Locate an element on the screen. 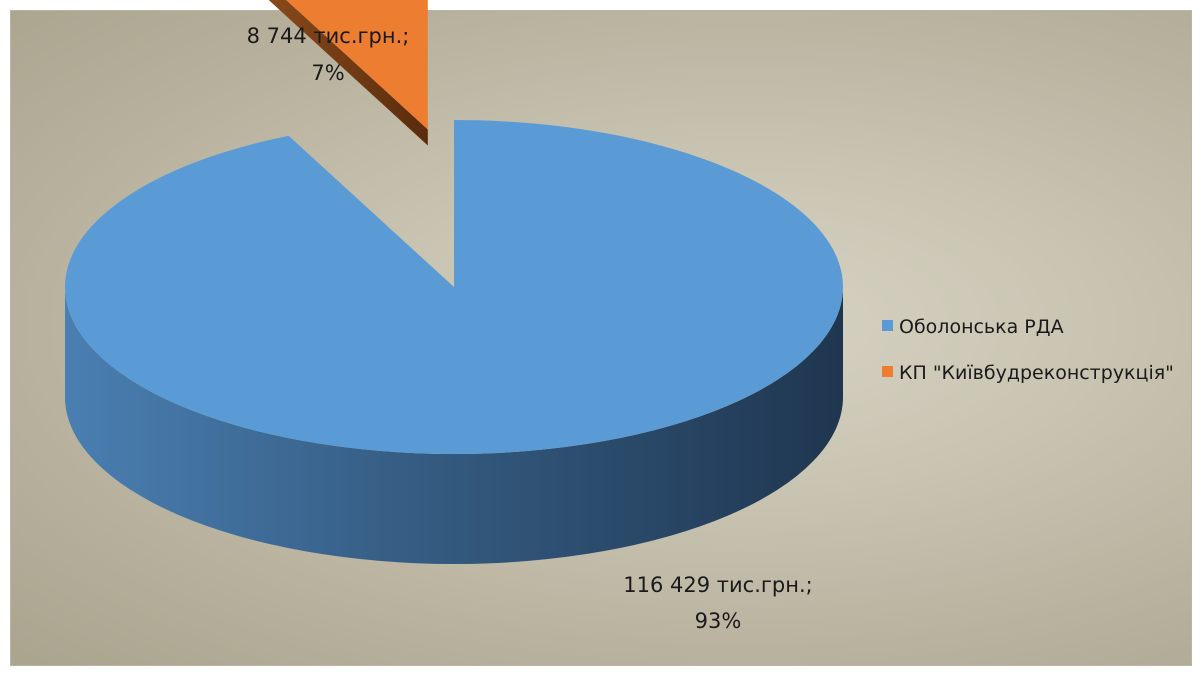 Image resolution: width=1204 pixels, height=677 pixels. legend-swatch-kyivbudrekonstruktsiia is located at coordinates (887, 371).